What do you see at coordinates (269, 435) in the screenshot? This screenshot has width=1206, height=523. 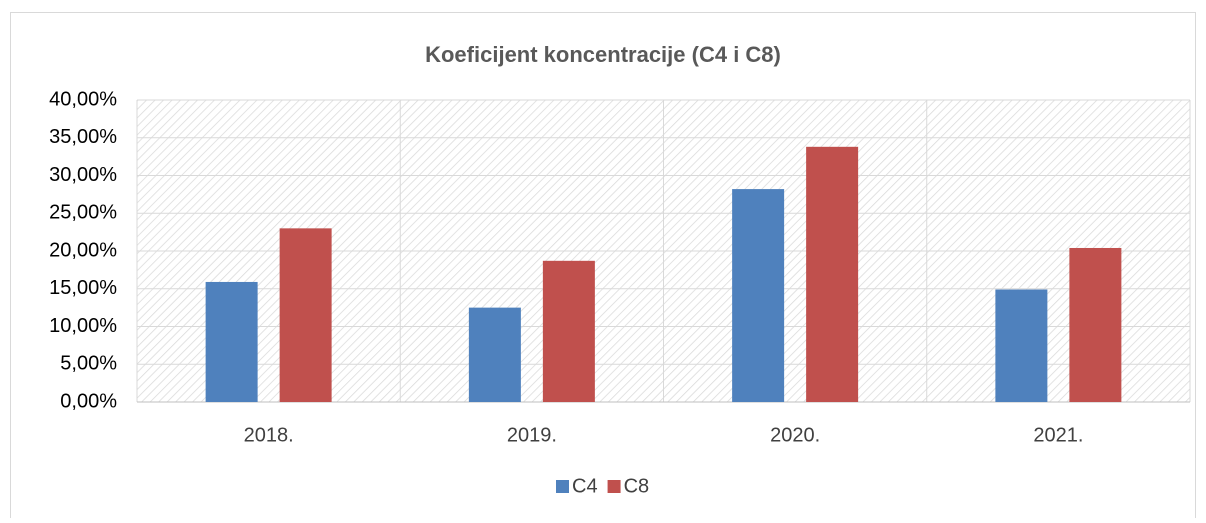 I see `x-tick-label: 2018.` at bounding box center [269, 435].